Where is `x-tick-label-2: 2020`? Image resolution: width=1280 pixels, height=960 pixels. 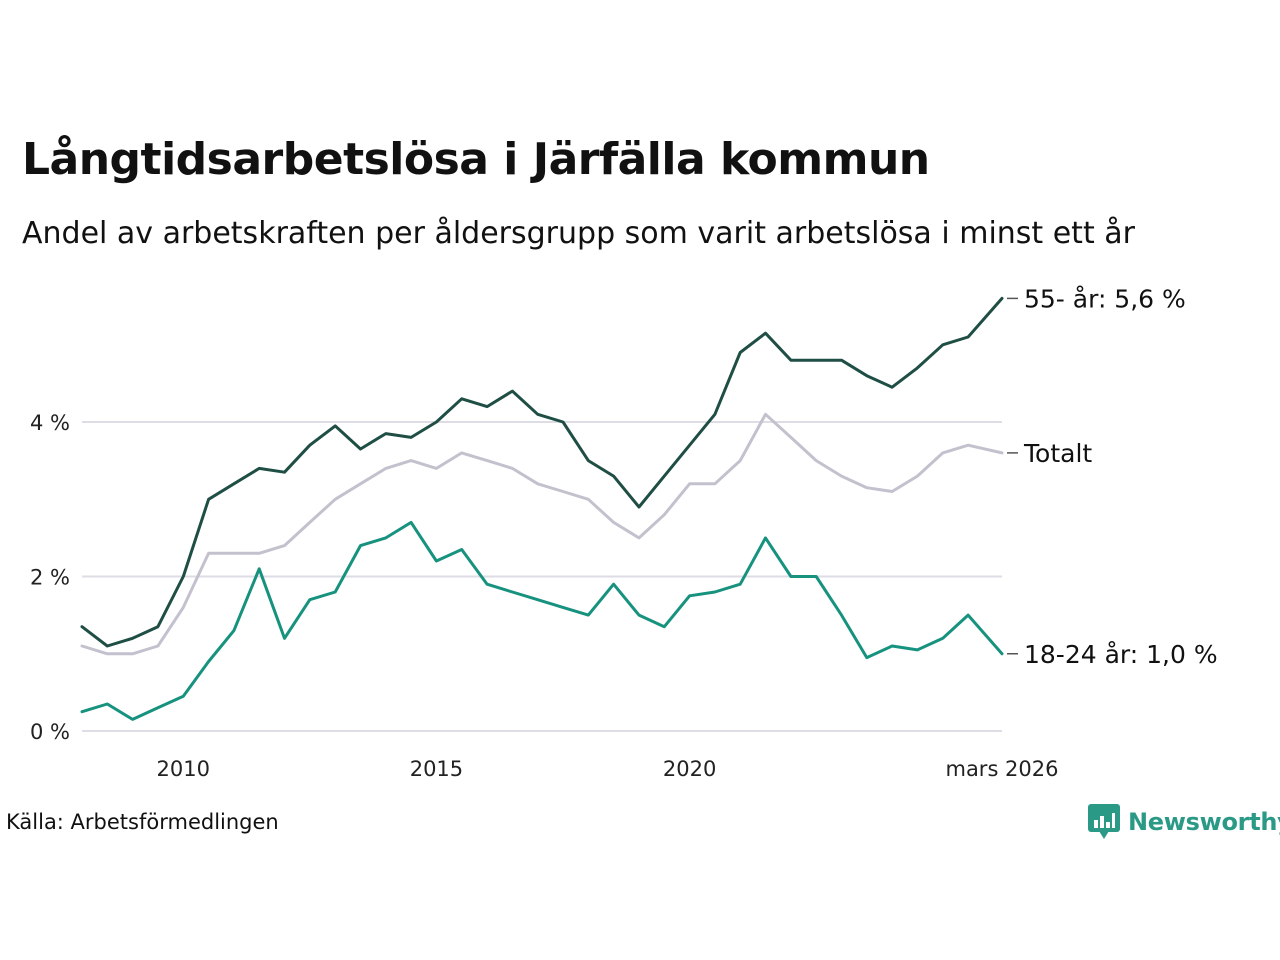 x-tick-label-2: 2020 is located at coordinates (689, 769).